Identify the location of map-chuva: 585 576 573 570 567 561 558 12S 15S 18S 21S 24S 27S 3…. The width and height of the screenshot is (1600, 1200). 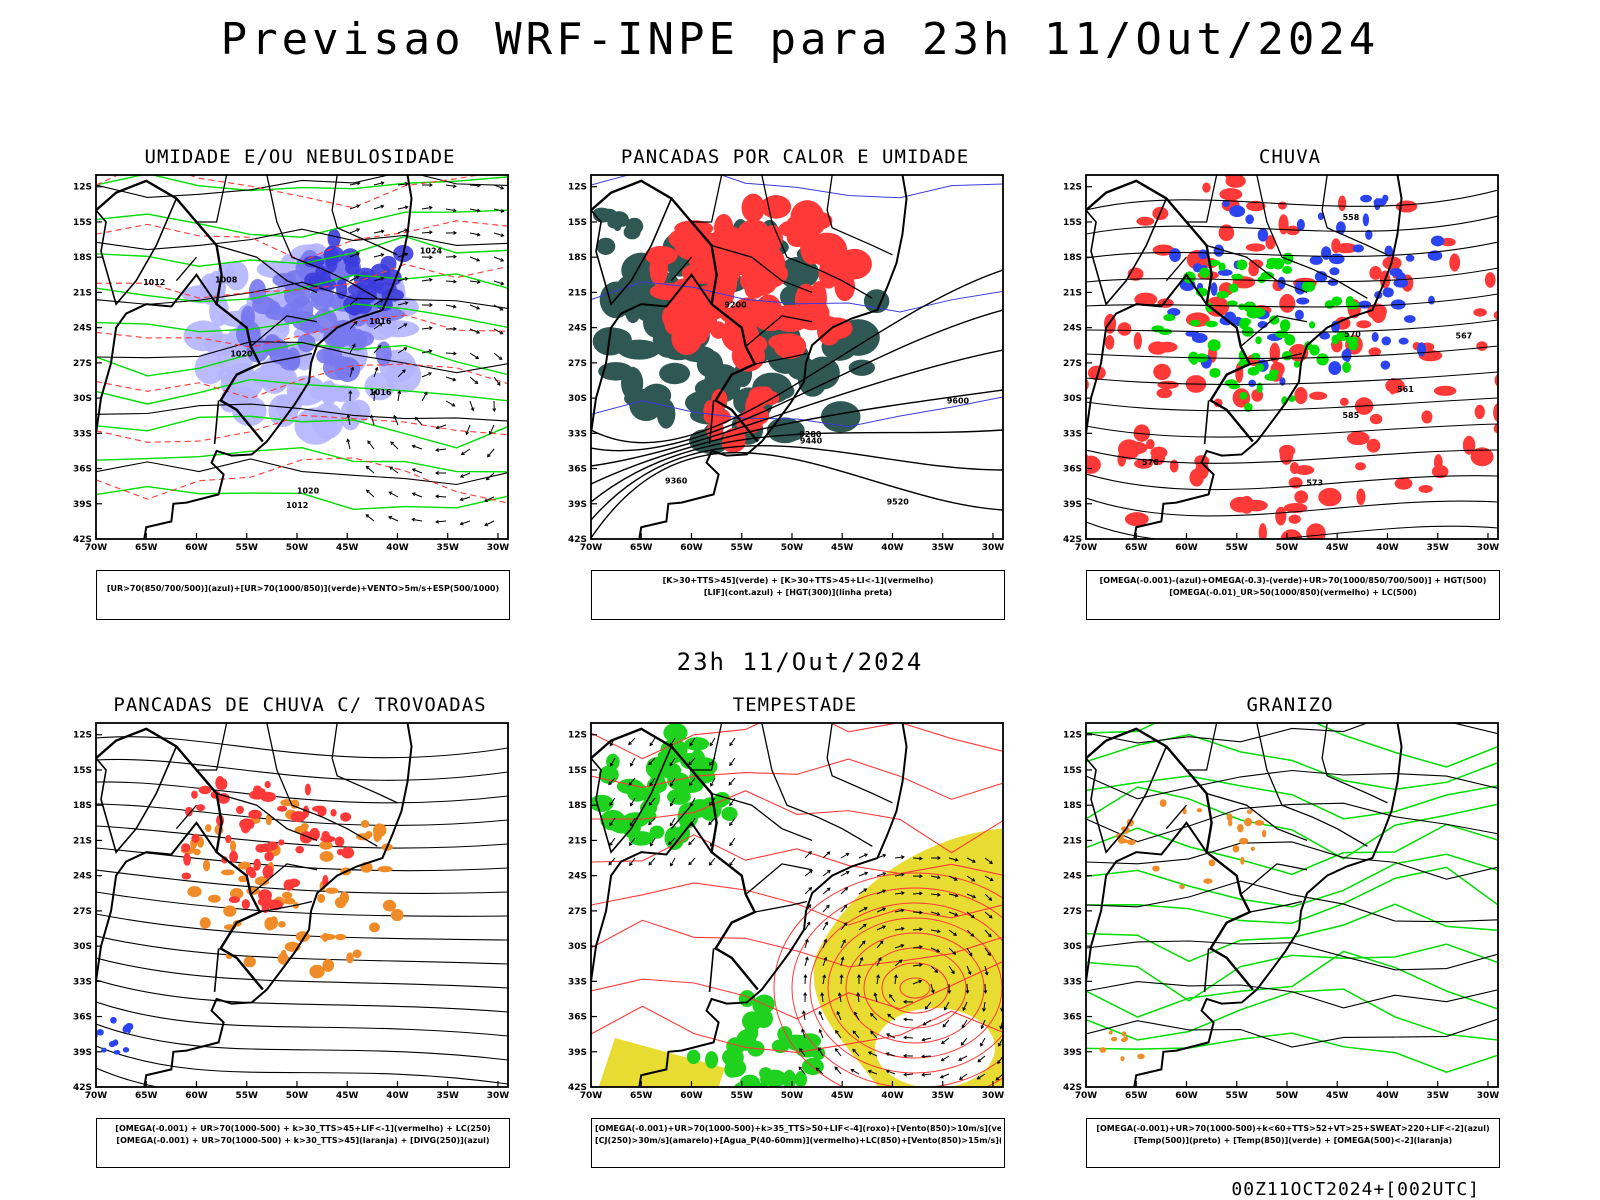
(1274, 363).